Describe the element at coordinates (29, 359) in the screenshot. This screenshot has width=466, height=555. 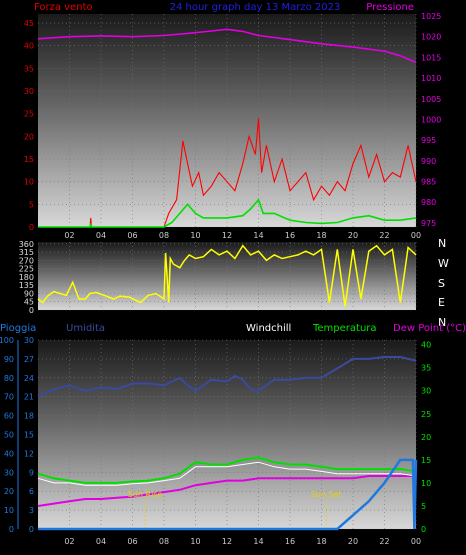
I see `humidity-tick-label: 27` at that location.